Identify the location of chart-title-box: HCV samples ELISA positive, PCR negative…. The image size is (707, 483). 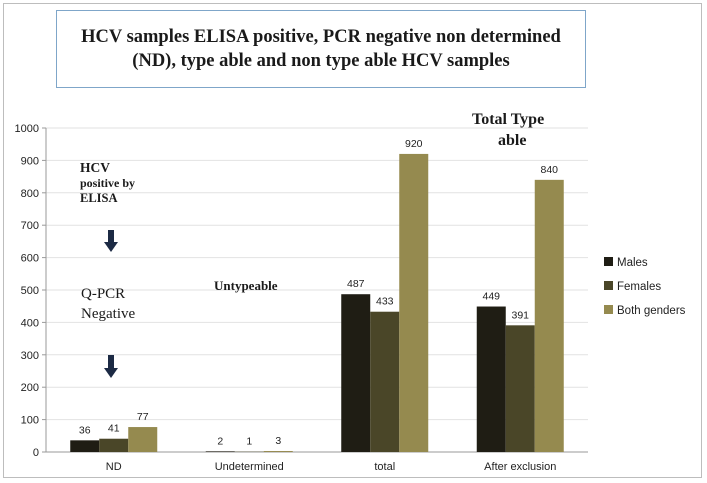
(321, 49).